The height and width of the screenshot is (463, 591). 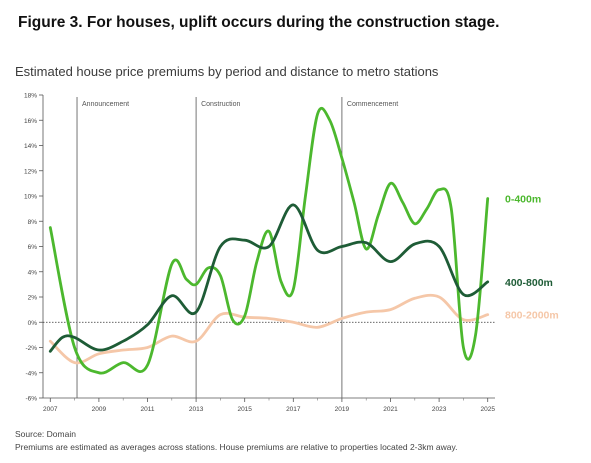 I want to click on period-label: Commencement, so click(x=372, y=104).